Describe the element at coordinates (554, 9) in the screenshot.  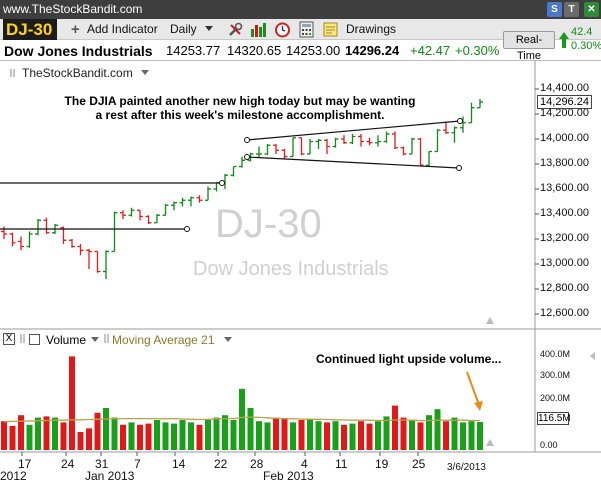
I see `share-icon: S` at that location.